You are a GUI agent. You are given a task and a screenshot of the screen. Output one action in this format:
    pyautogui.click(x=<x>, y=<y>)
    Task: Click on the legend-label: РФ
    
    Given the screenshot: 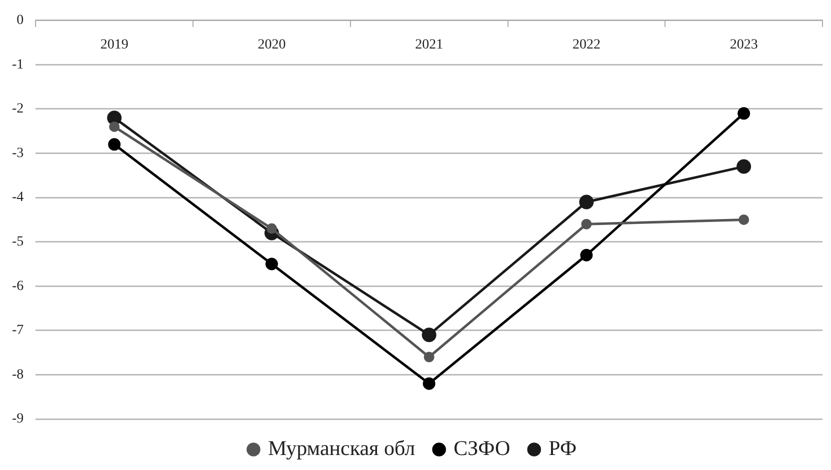 What is the action you would take?
    pyautogui.click(x=562, y=448)
    